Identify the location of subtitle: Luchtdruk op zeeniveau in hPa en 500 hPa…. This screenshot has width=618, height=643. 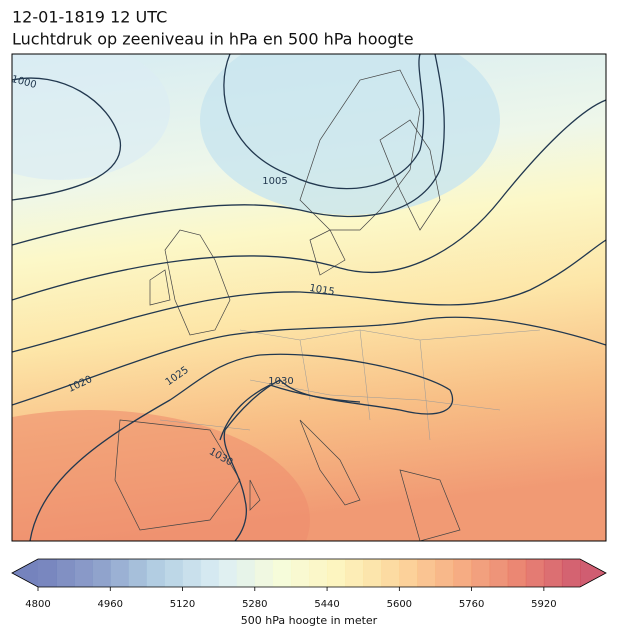
(213, 39).